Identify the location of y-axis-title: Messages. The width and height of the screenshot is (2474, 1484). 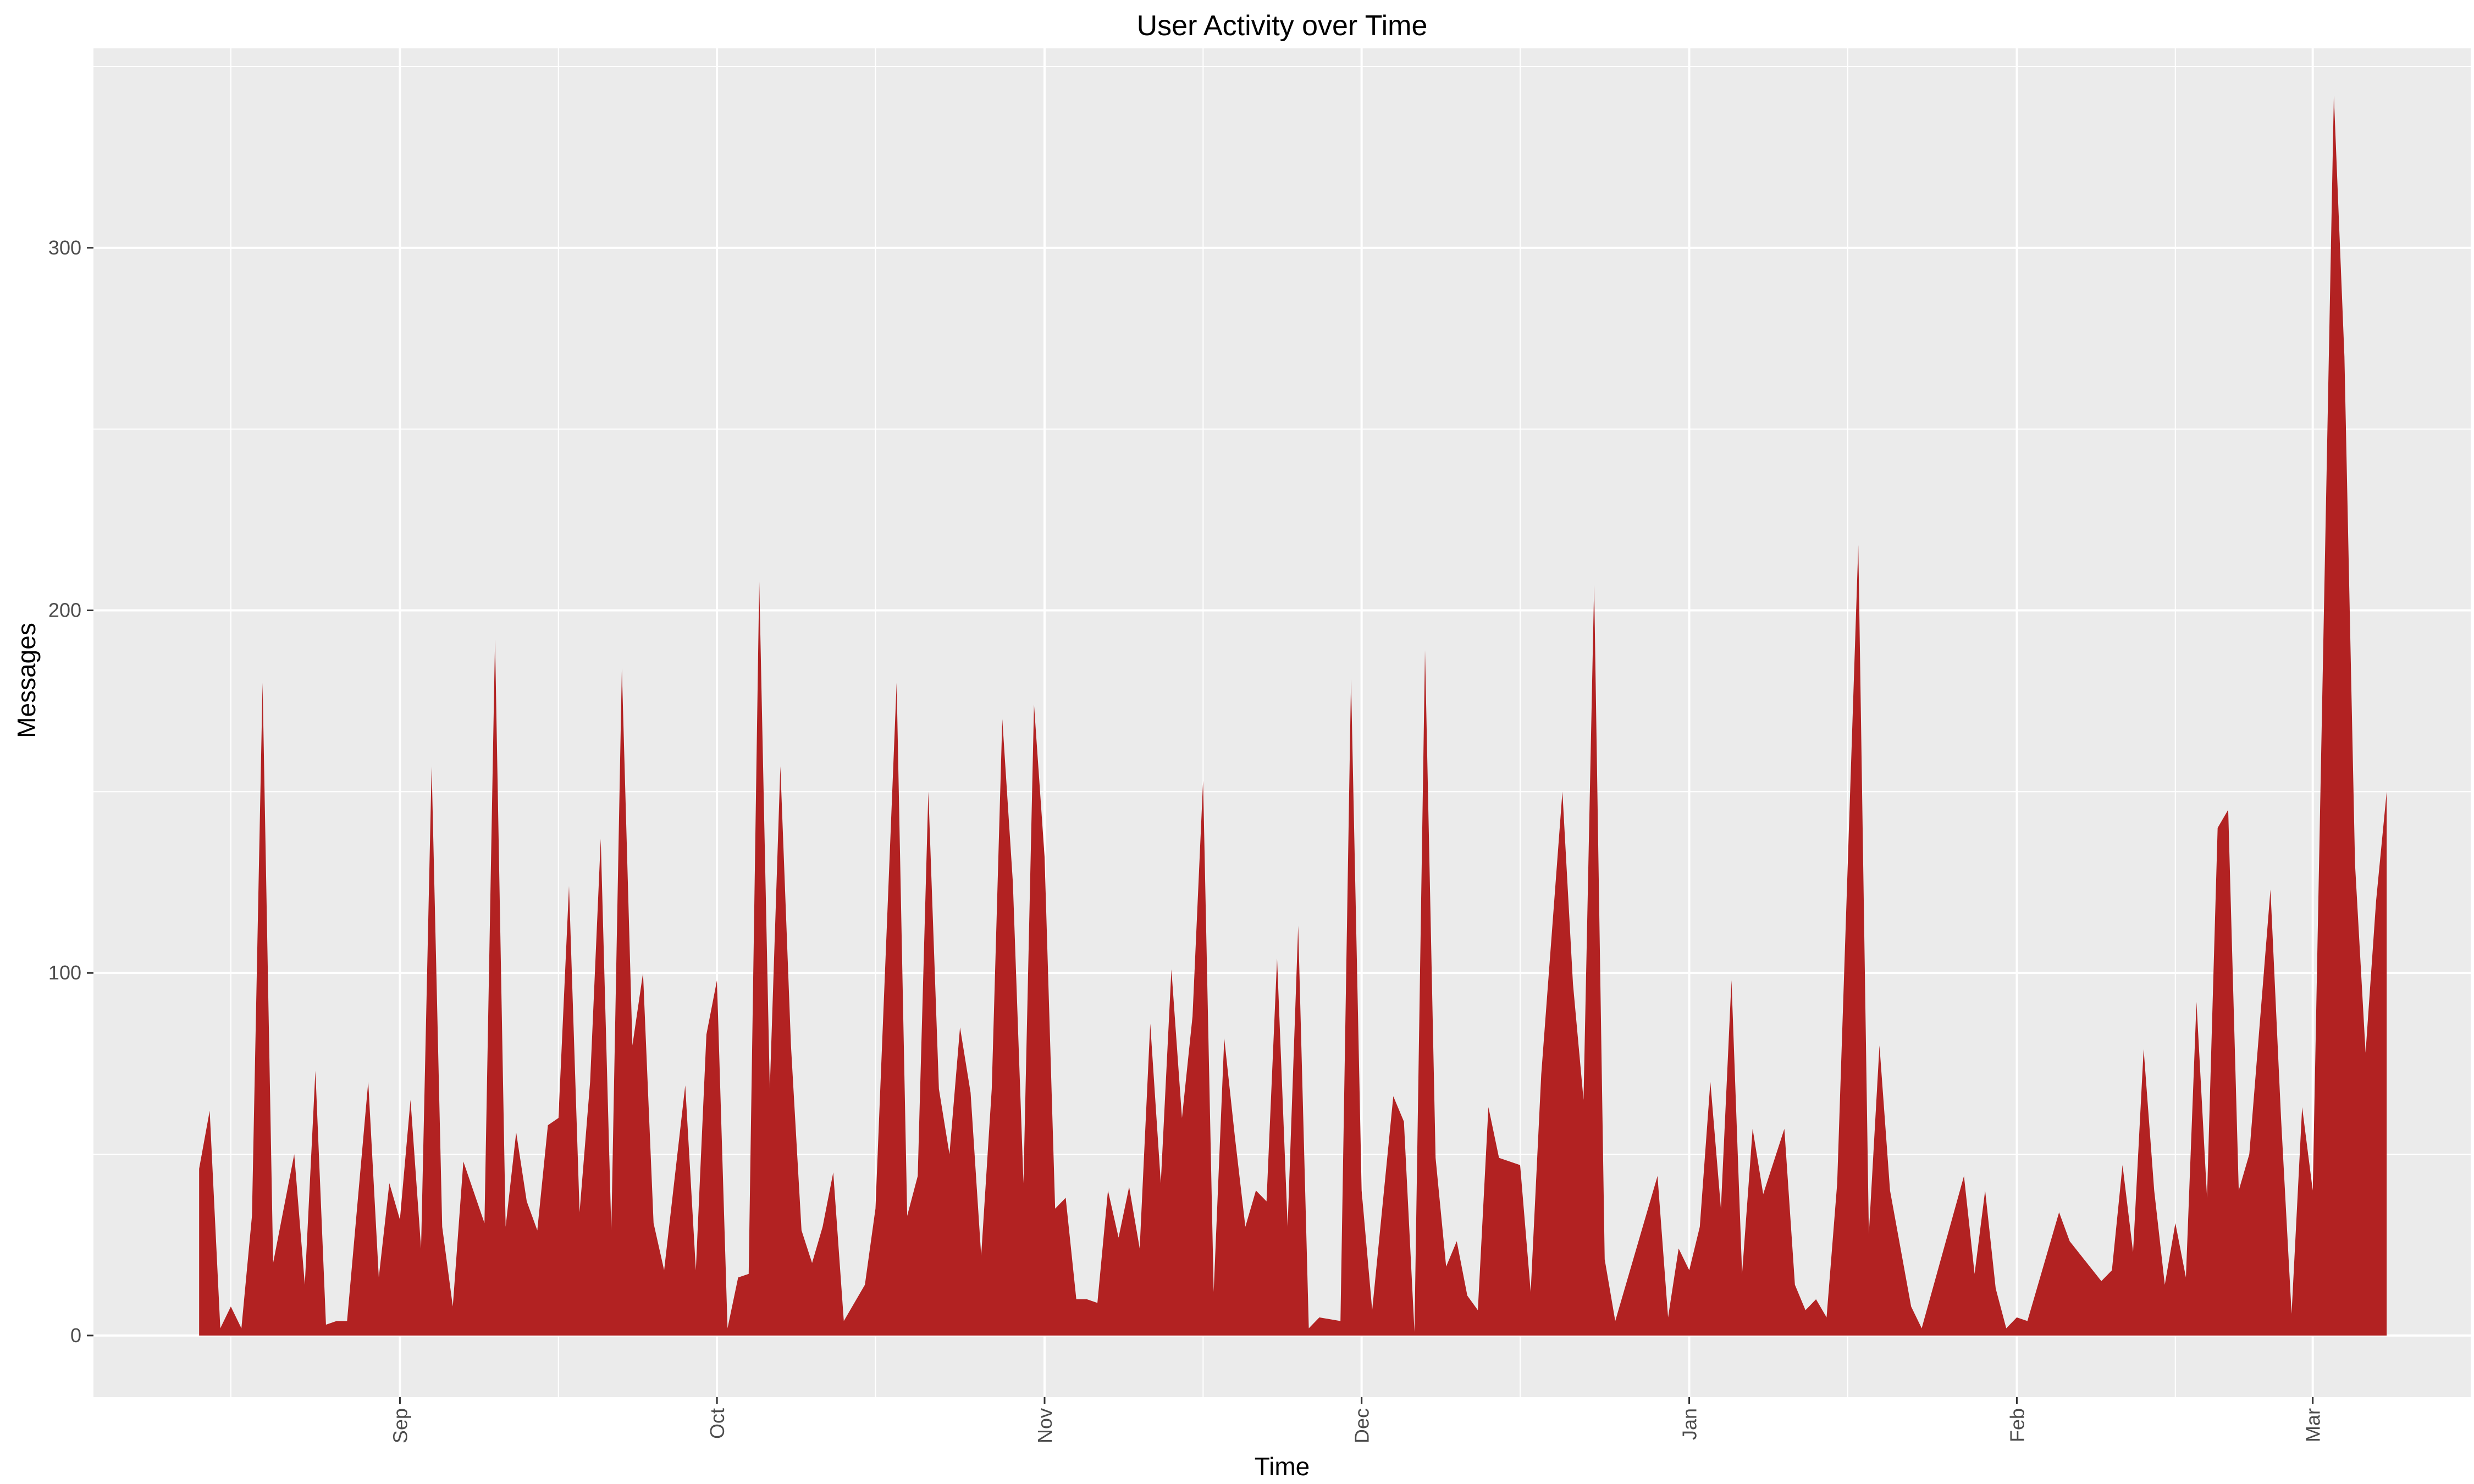
(27, 680).